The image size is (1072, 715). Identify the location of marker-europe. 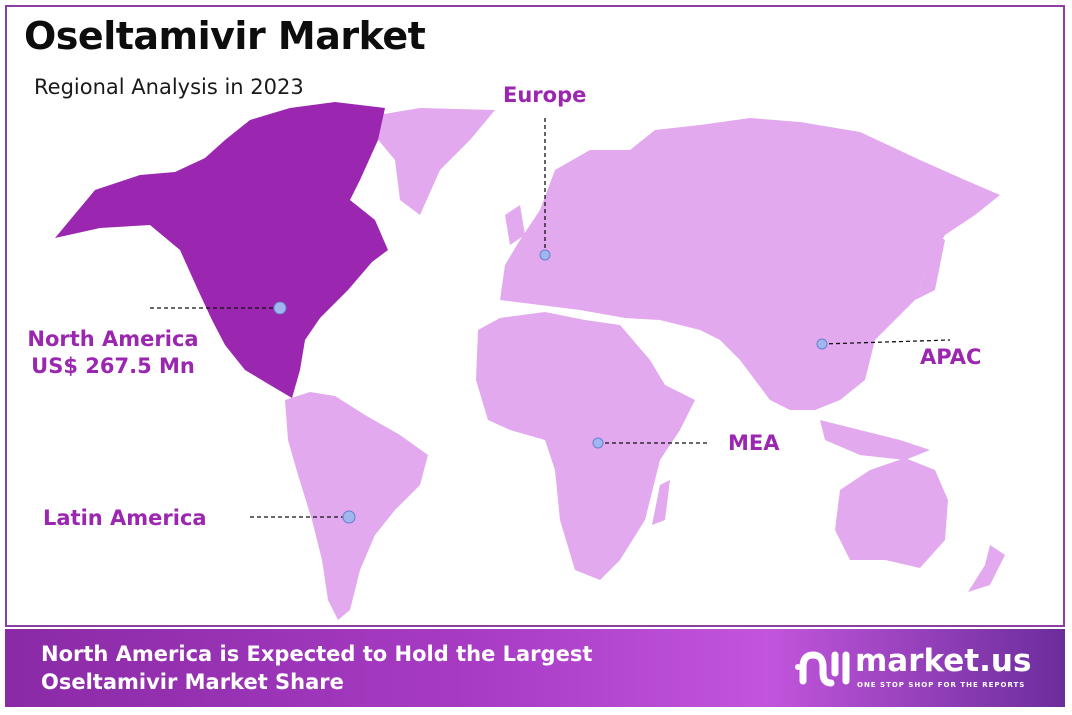
(545, 255).